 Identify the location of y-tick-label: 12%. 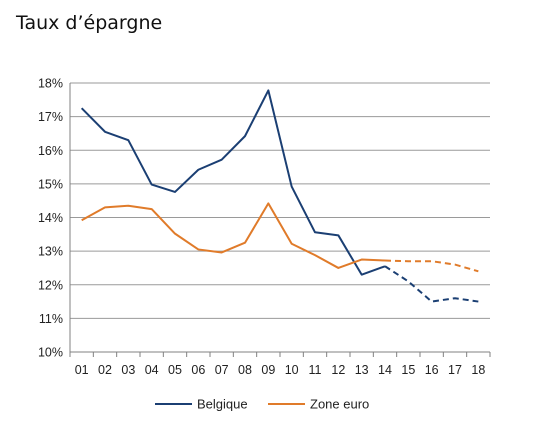
(50, 285).